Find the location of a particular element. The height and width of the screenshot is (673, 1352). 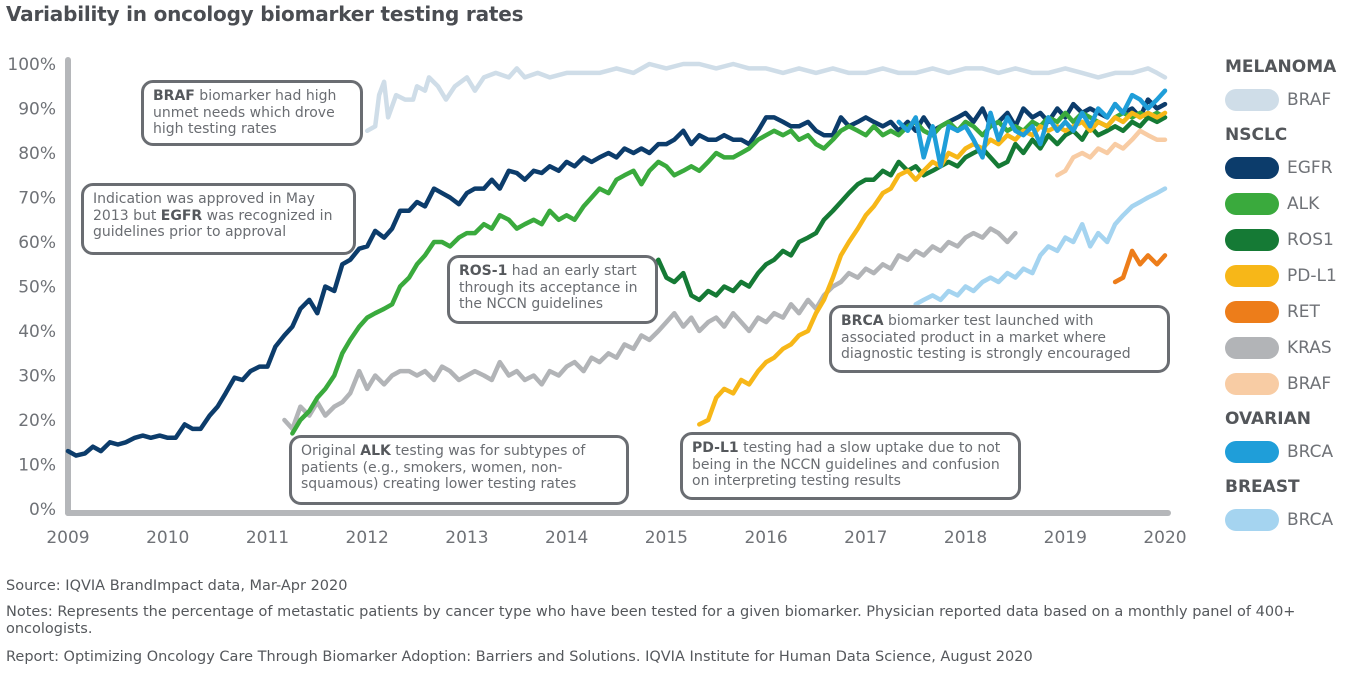

legend-group-title: MELANOMA is located at coordinates (1281, 67).